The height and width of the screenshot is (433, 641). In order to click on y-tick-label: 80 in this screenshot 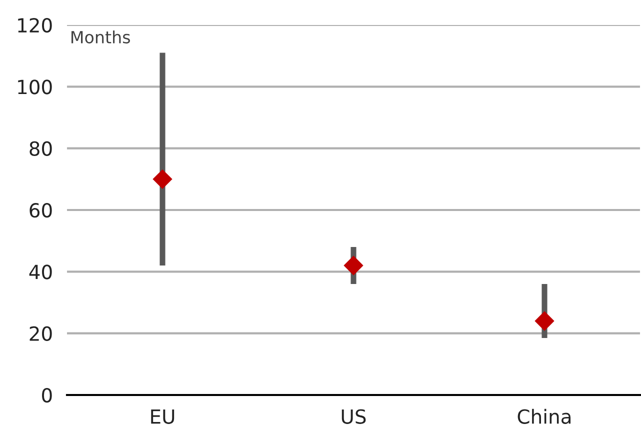, I will do `click(41, 148)`.